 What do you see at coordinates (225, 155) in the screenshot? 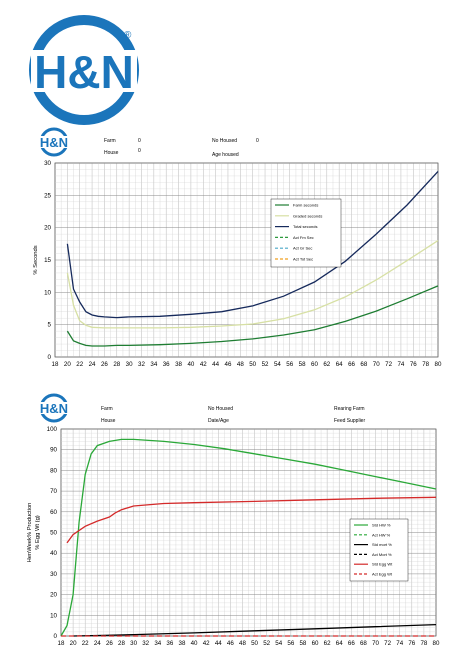
I see `age-housed-label: Age housed` at bounding box center [225, 155].